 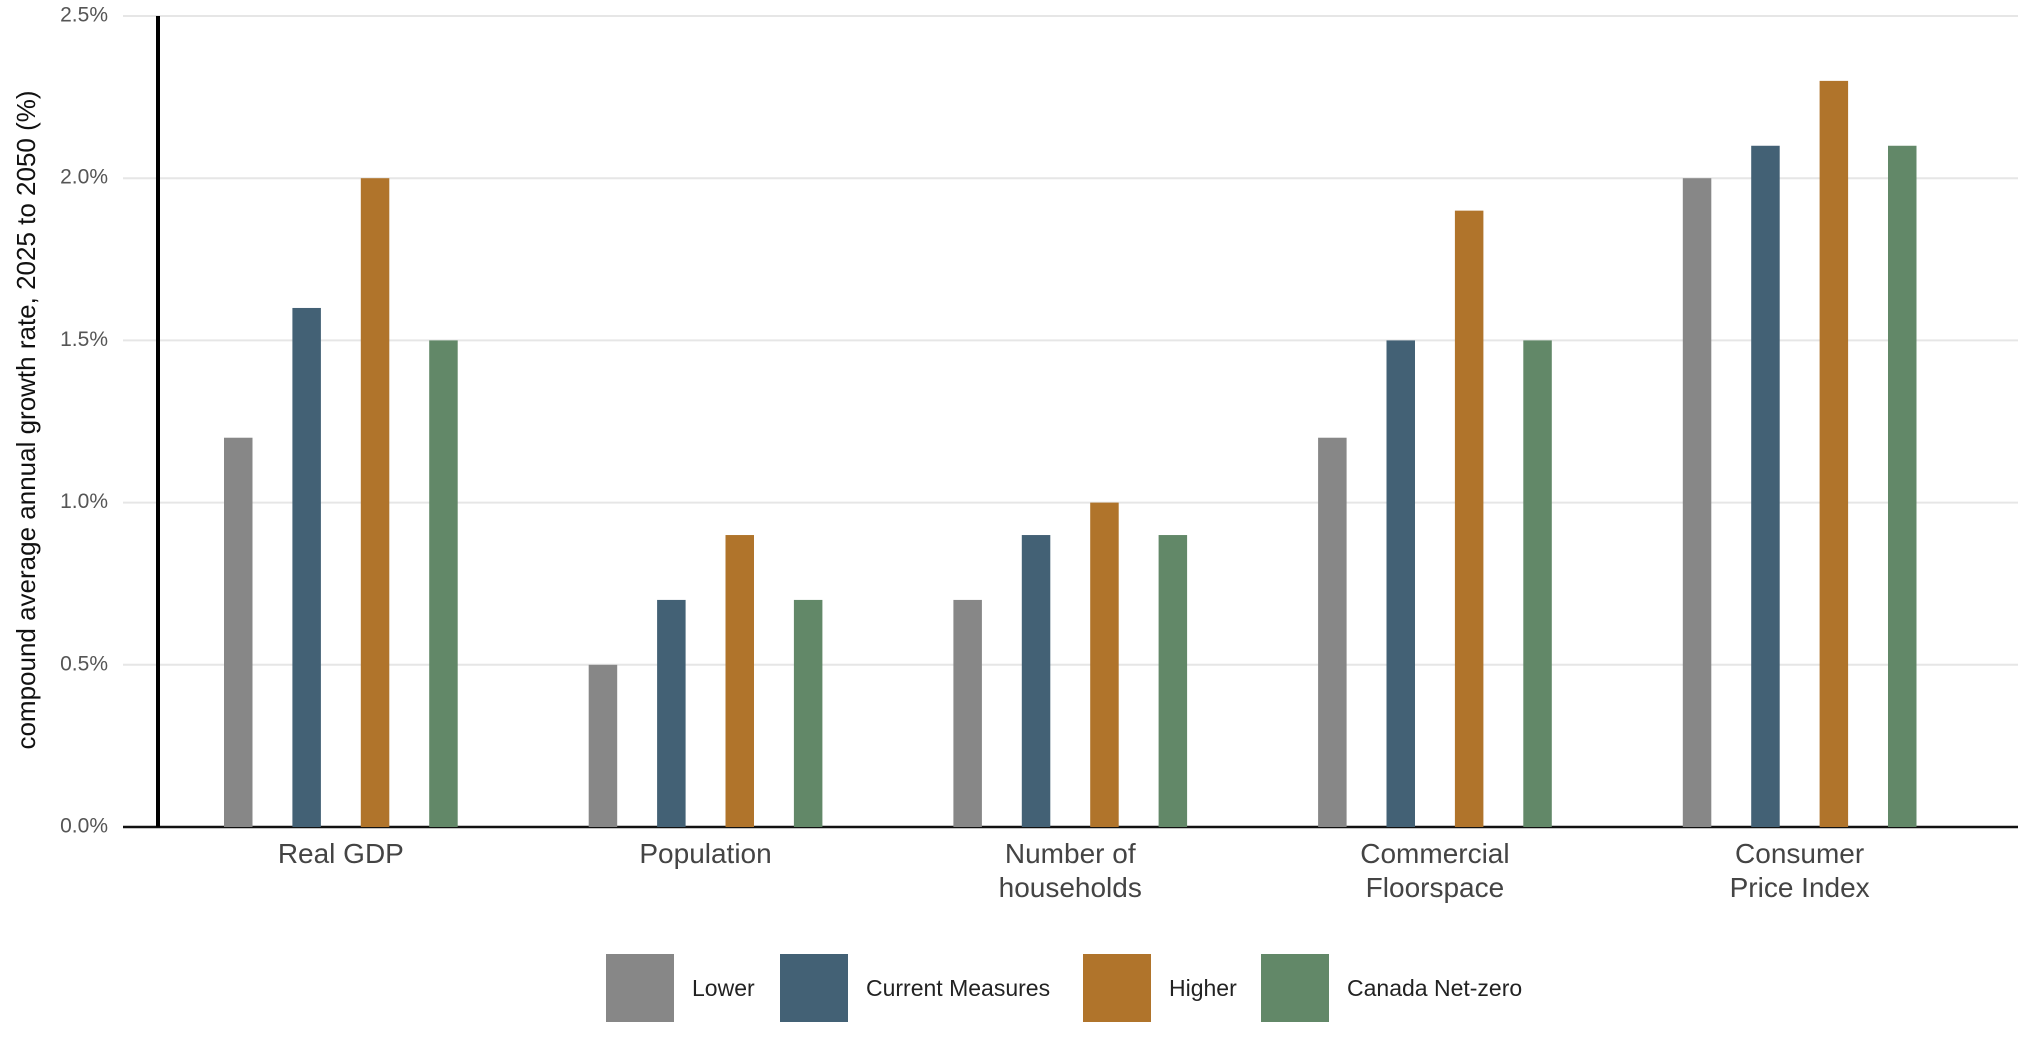 I want to click on x-tick-label: Population, so click(x=705, y=853).